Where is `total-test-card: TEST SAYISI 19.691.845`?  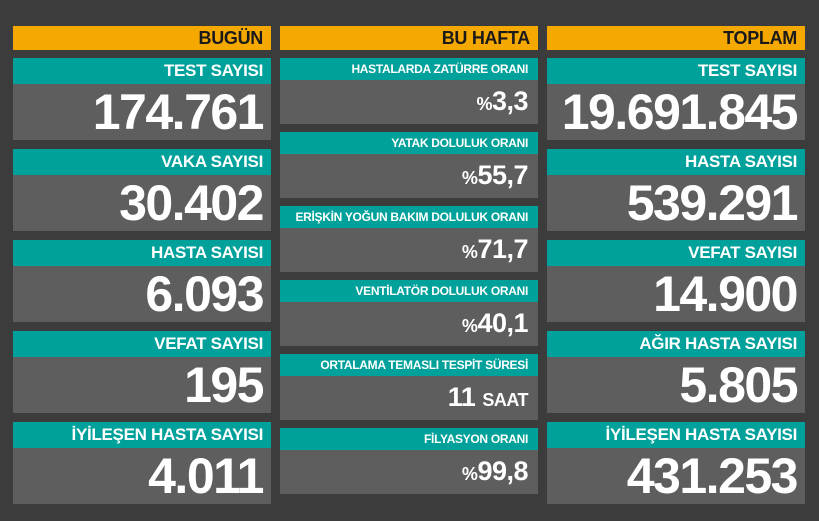 total-test-card: TEST SAYISI 19.691.845 is located at coordinates (676, 99).